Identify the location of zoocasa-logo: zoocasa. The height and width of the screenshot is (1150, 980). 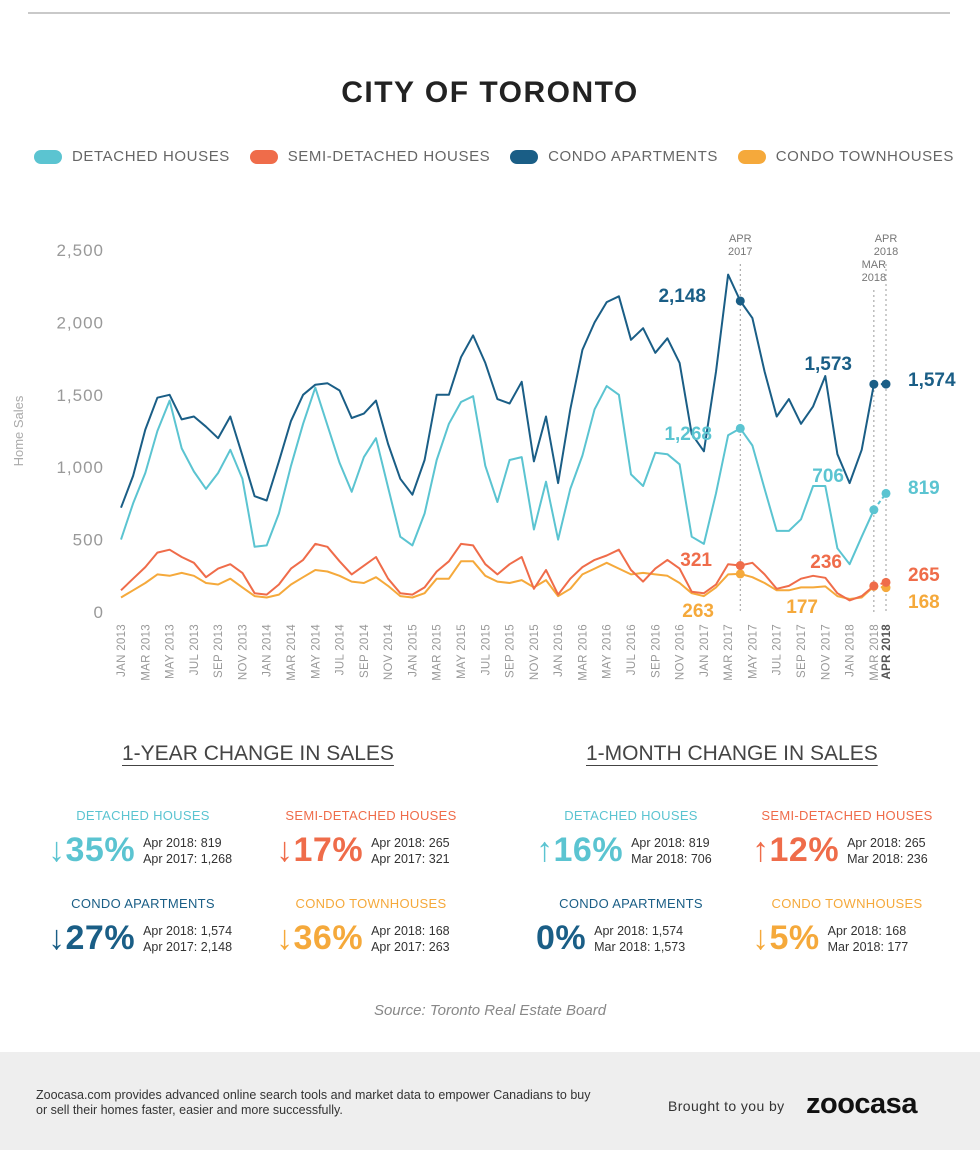
(861, 1104).